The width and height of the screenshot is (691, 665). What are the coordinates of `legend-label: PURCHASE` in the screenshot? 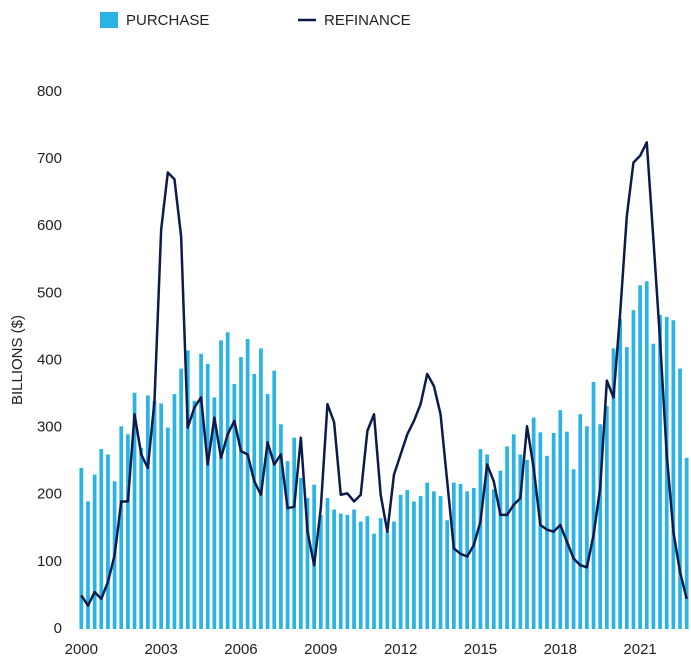 It's located at (167, 20).